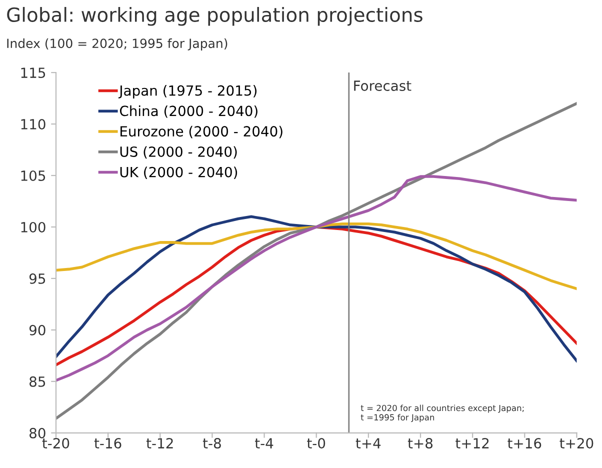 This screenshot has width=602, height=468. Describe the element at coordinates (37, 278) in the screenshot. I see `y-tick-label: 95` at that location.